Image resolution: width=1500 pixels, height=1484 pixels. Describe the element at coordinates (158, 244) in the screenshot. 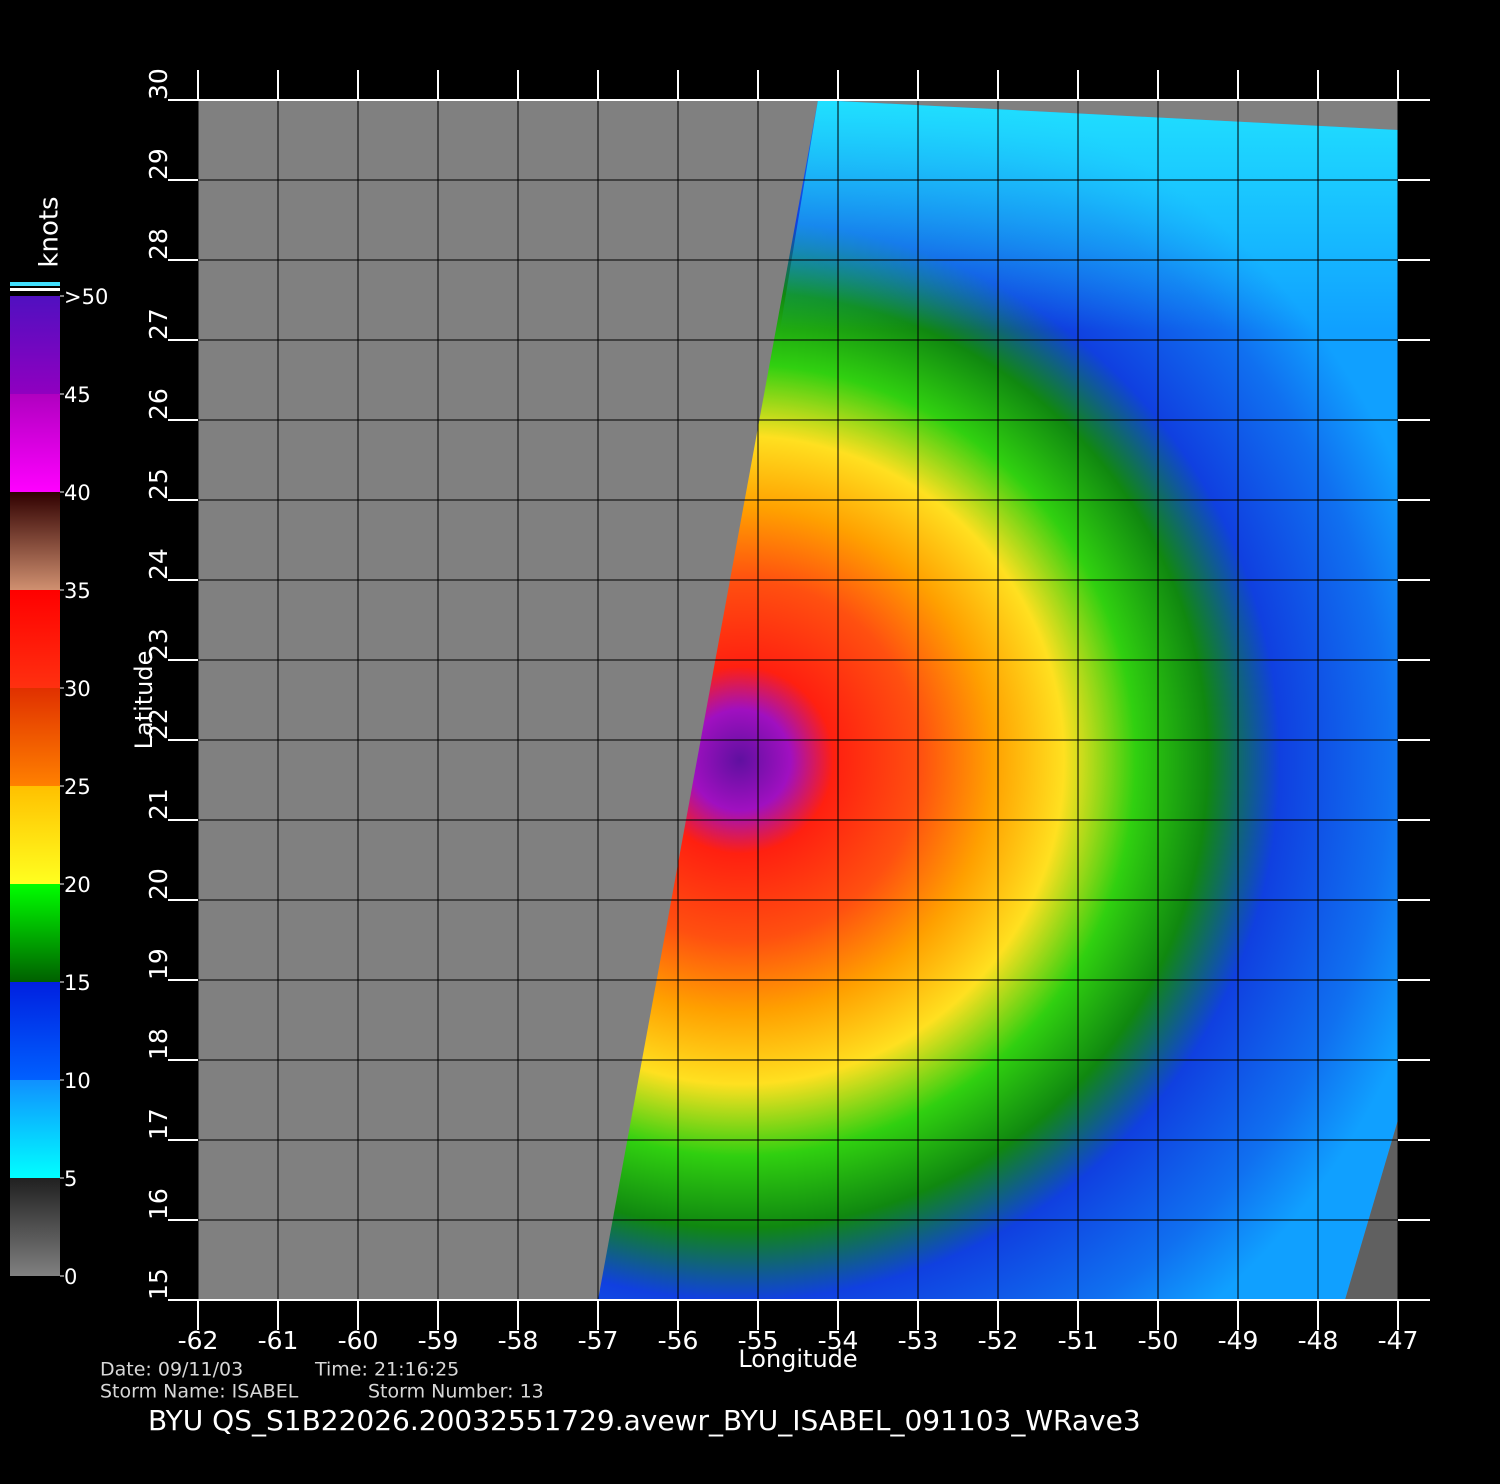

I see `y-tick-label: 28` at that location.